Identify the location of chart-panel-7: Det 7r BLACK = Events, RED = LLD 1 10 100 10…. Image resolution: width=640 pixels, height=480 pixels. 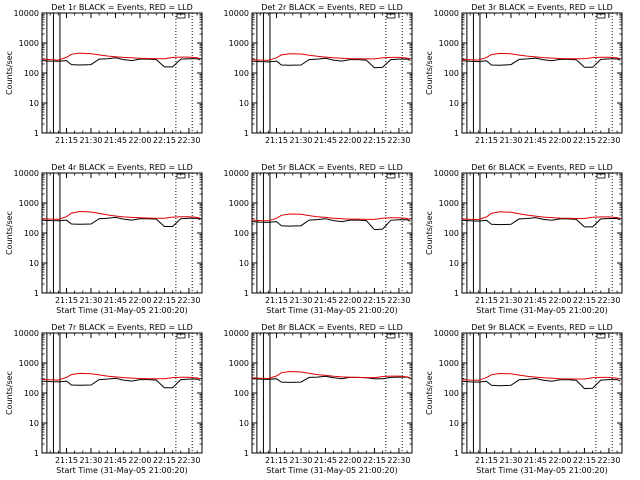
(104, 399).